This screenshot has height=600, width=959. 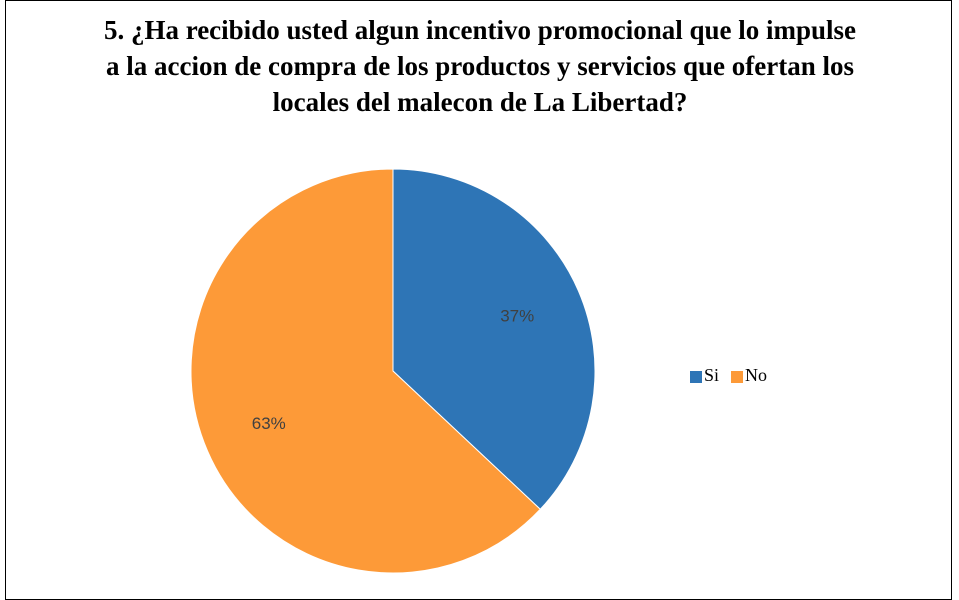 I want to click on data-label: 63%, so click(x=269, y=423).